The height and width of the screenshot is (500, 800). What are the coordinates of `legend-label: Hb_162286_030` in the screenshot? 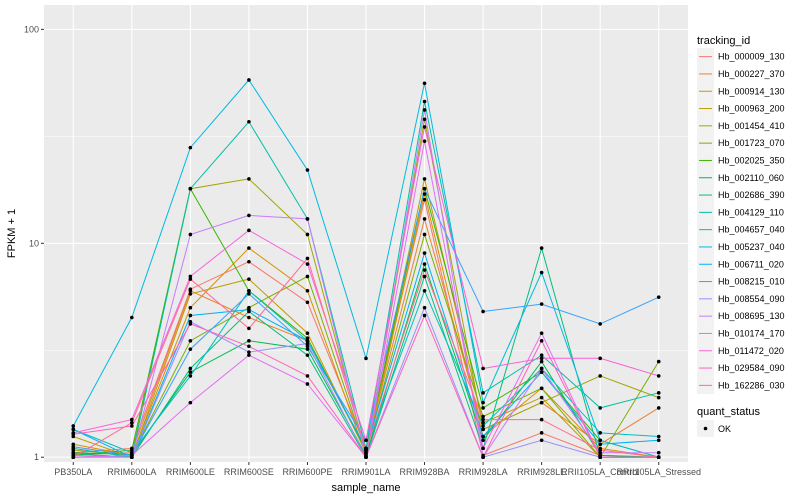 It's located at (751, 385).